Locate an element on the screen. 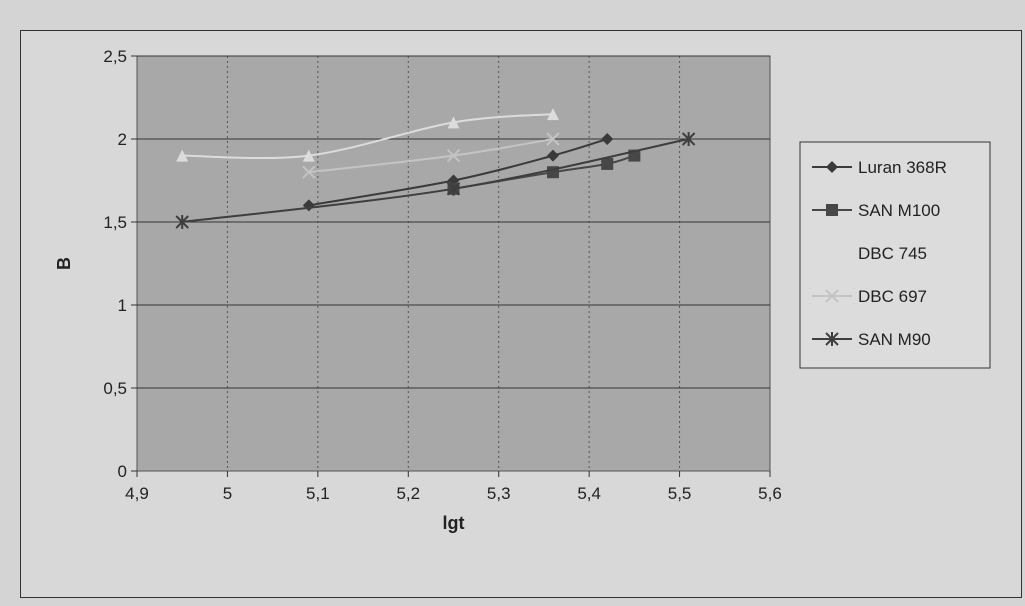  legend-label: SAN M90 is located at coordinates (894, 339).